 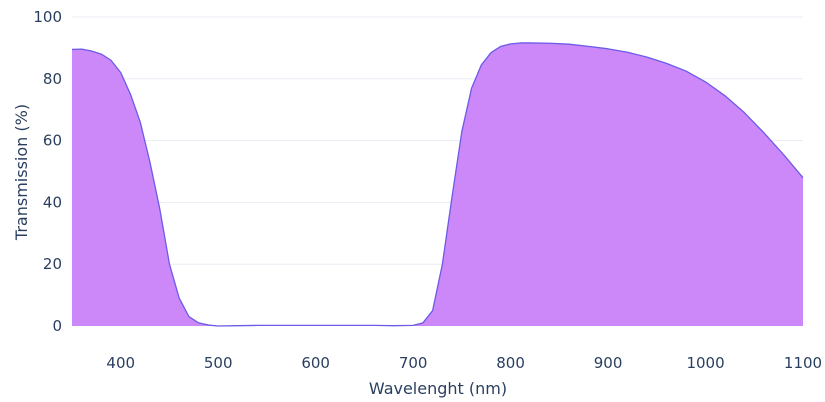 I want to click on x-tick-label: 900, so click(x=608, y=363).